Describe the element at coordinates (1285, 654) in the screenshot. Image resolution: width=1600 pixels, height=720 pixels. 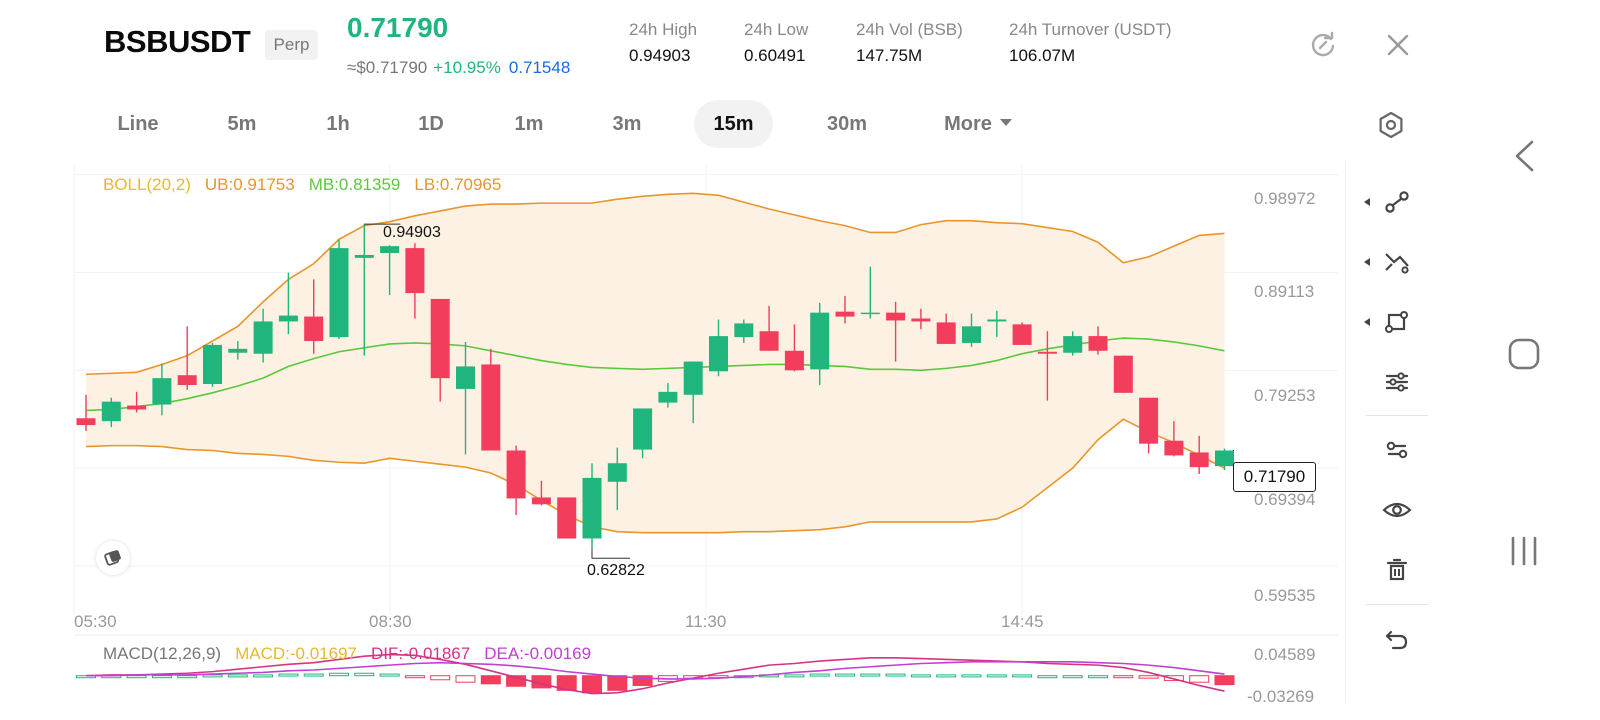
I see `macd-axis-label: 0.04589` at that location.